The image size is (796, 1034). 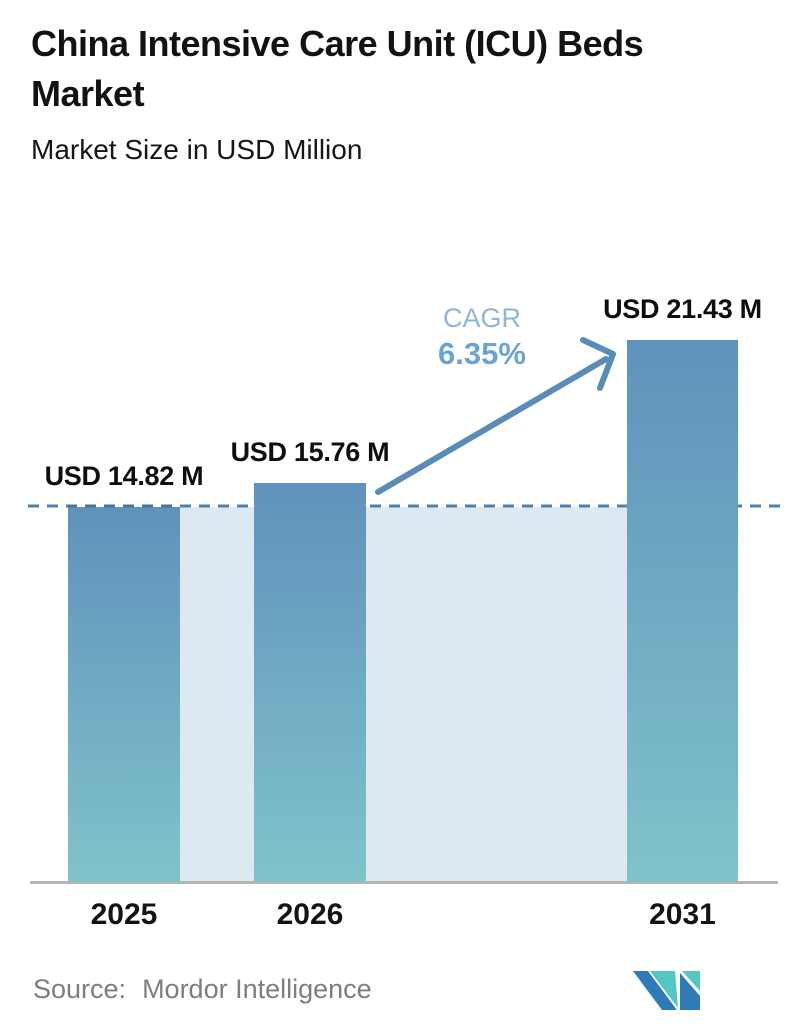 I want to click on bar-2026, so click(x=310, y=682).